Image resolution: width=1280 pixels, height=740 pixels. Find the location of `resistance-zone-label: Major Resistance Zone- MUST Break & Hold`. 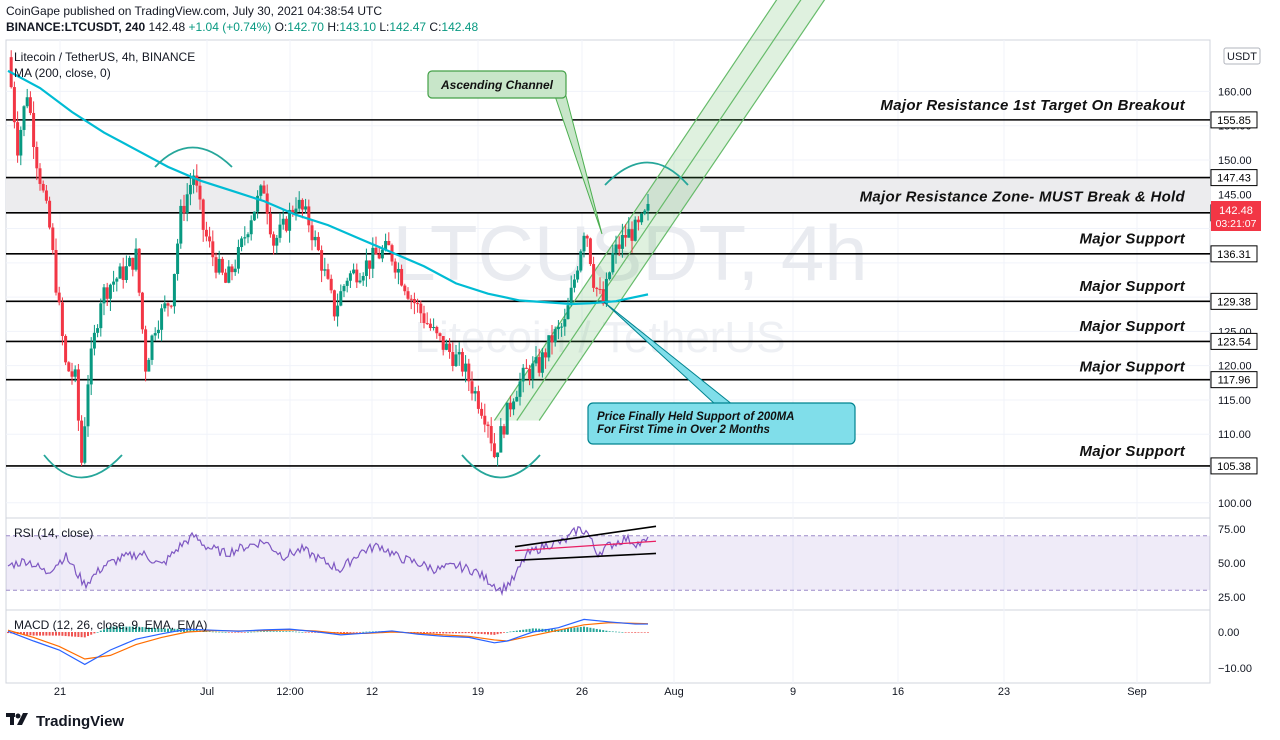

resistance-zone-label: Major Resistance Zone- MUST Break & Hold is located at coordinates (1023, 197).